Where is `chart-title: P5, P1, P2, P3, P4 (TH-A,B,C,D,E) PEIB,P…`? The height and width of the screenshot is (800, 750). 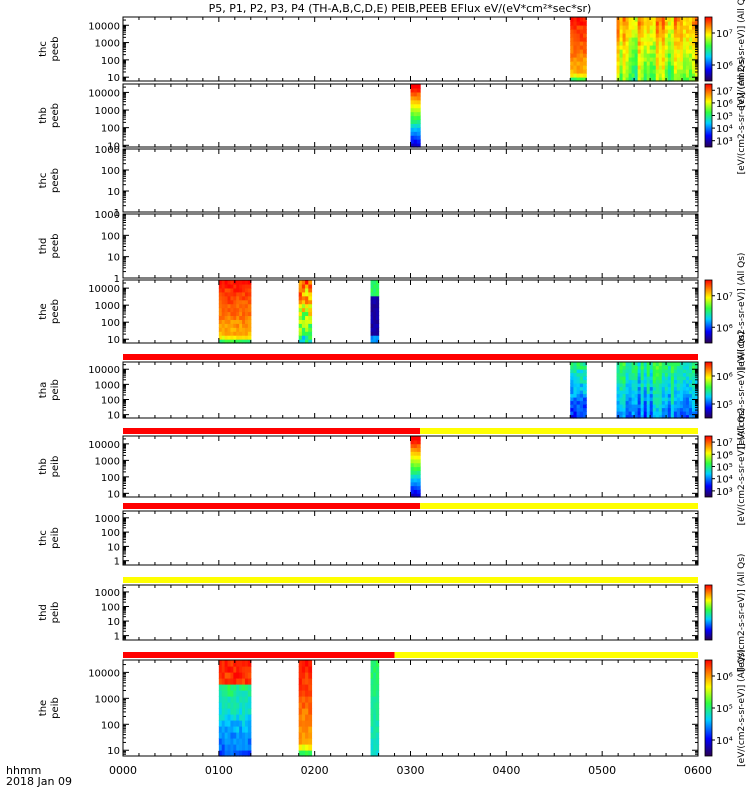 chart-title: P5, P1, P2, P3, P4 (TH-A,B,C,D,E) PEIB,P… is located at coordinates (400, 8).